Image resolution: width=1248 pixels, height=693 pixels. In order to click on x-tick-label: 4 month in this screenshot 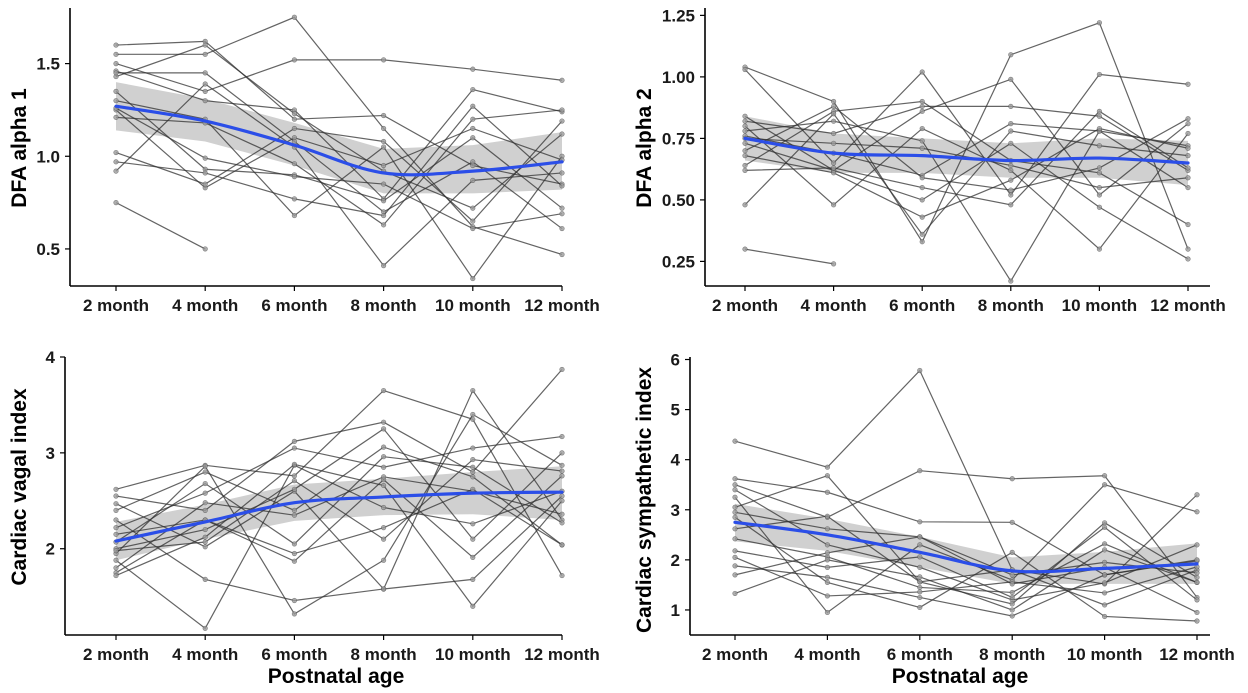, I will do `click(827, 654)`.